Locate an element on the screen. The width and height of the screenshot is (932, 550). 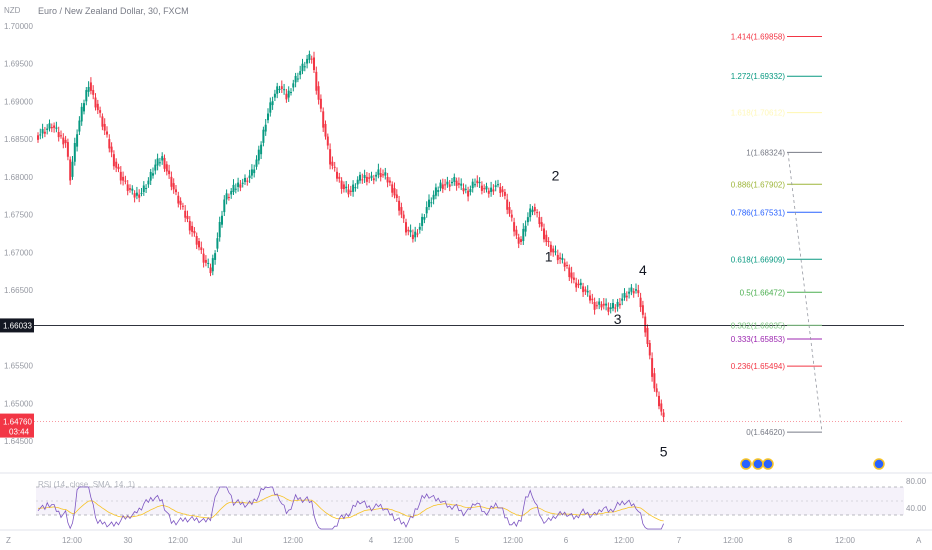
y-tick-label: 1.69500 is located at coordinates (18, 64).